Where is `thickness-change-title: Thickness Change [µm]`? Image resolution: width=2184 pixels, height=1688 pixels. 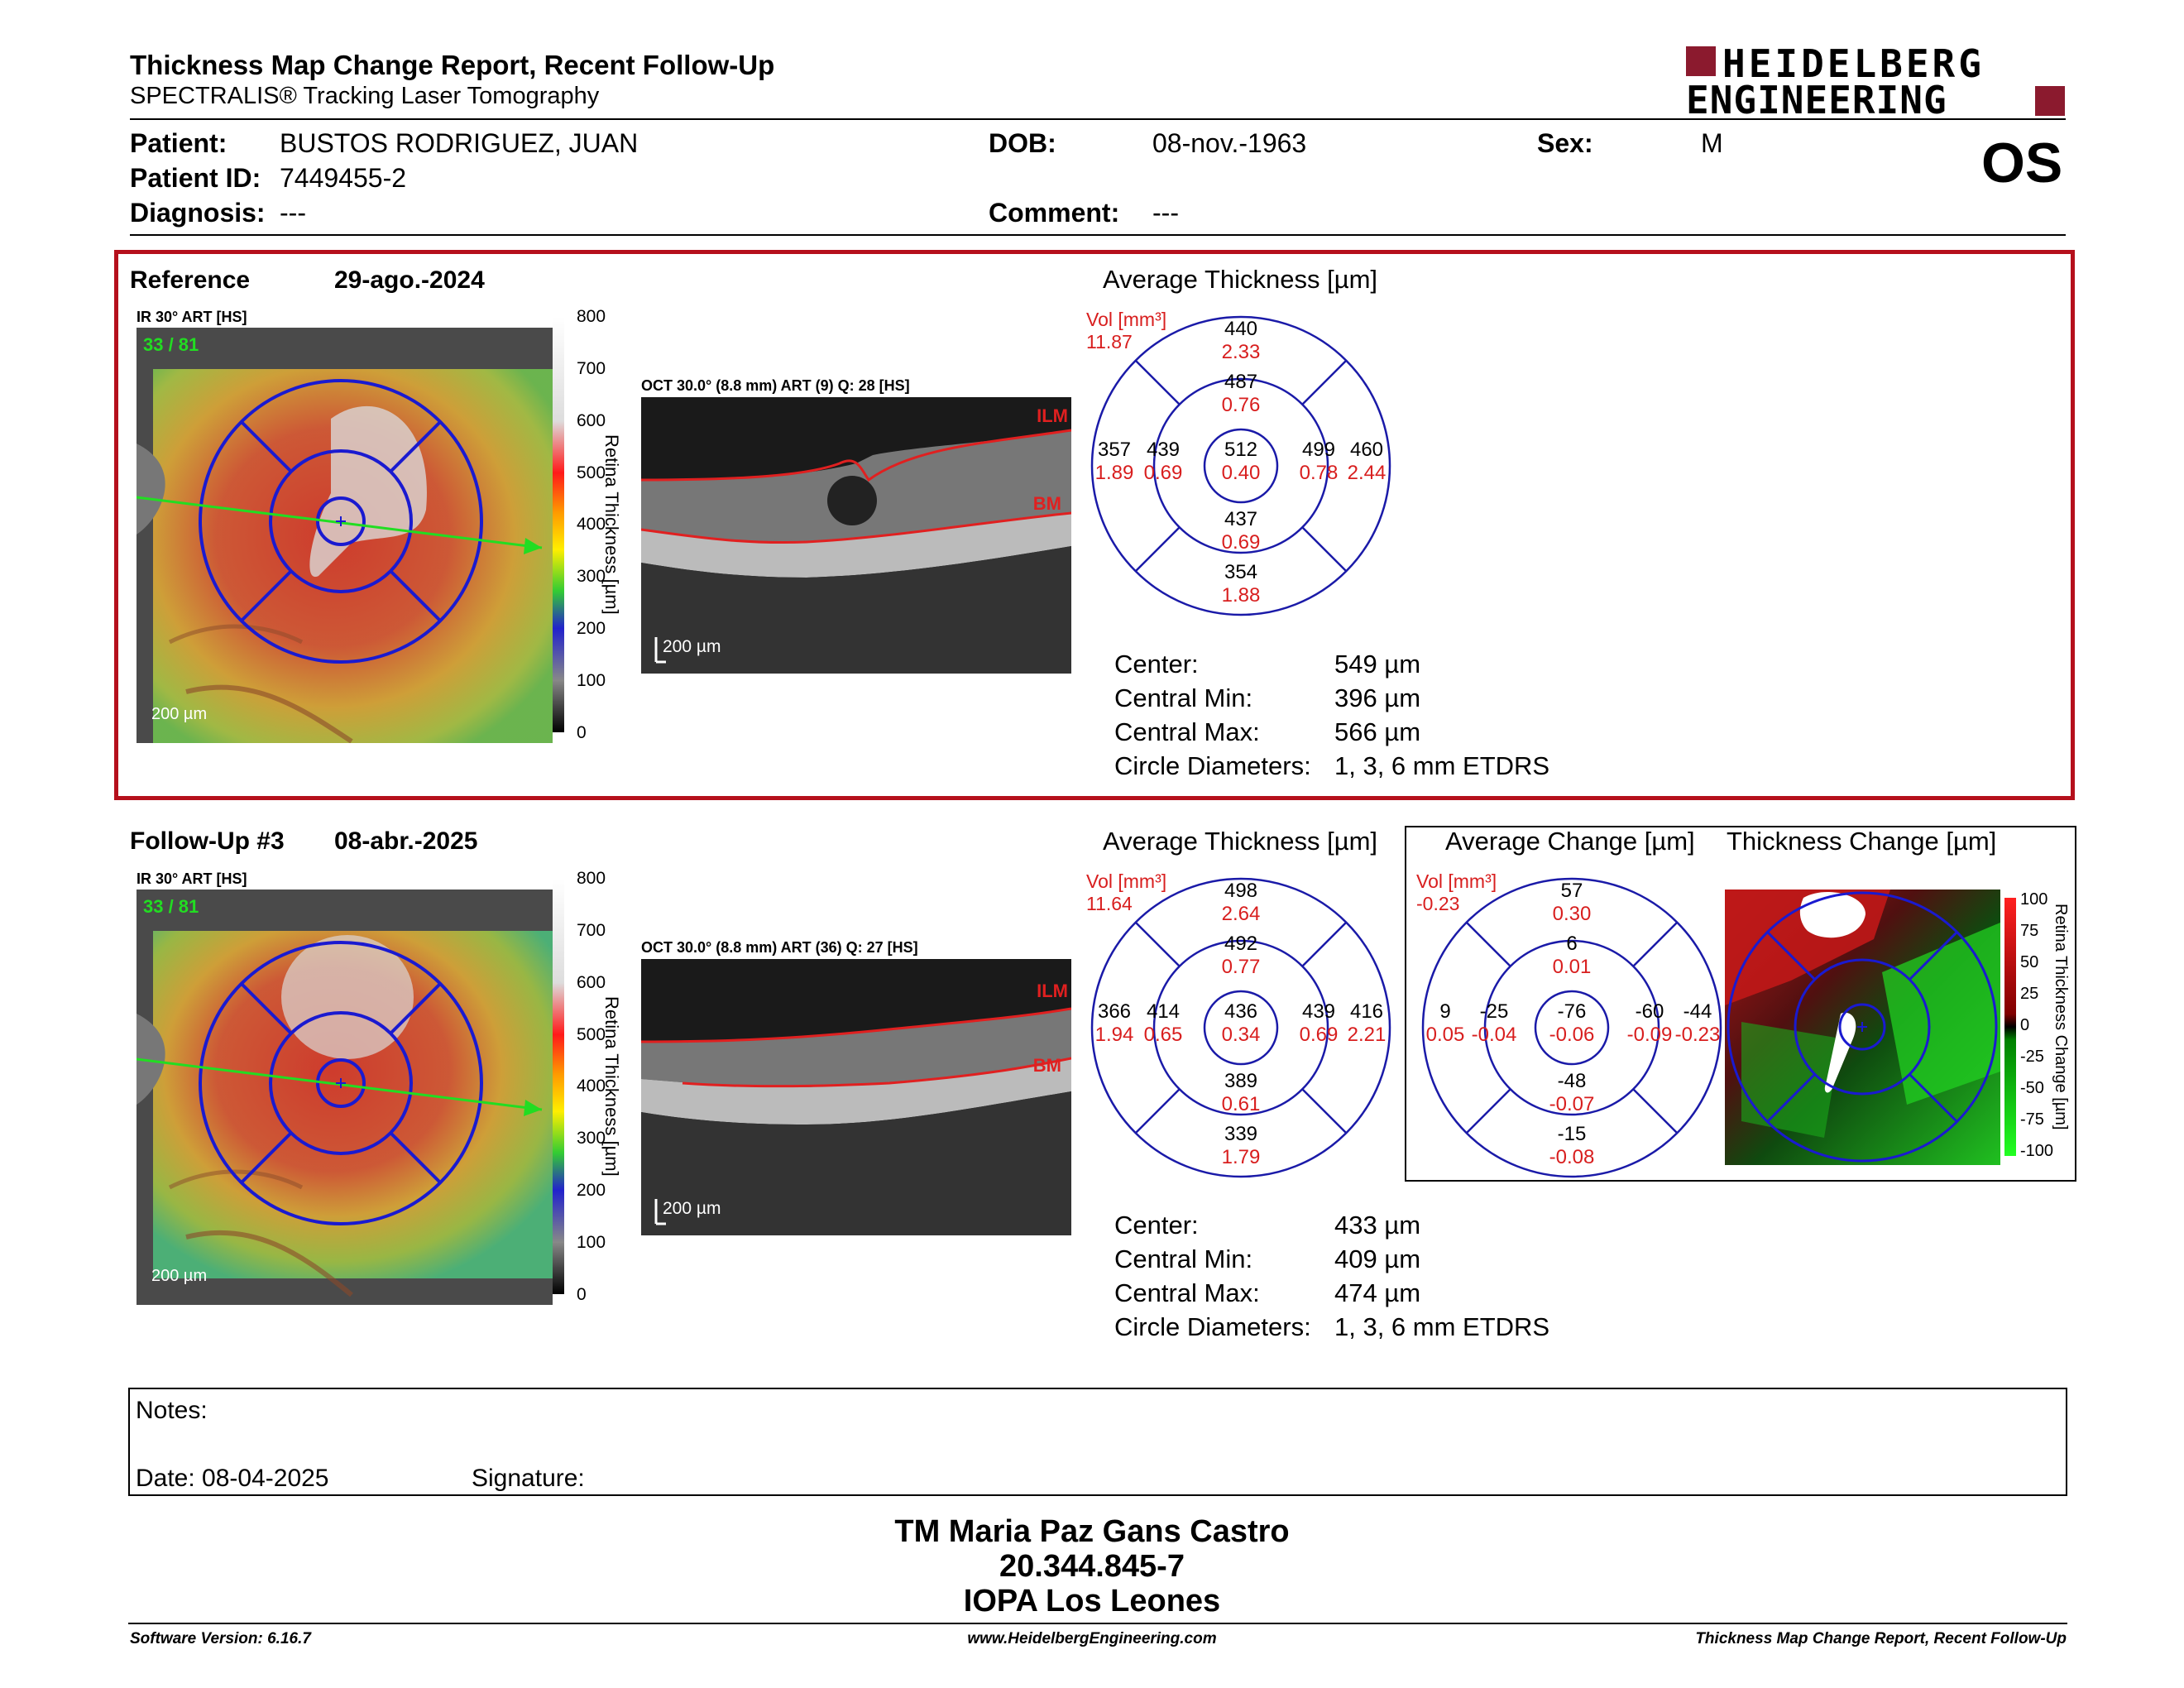
thickness-change-title: Thickness Change [µm] is located at coordinates (1862, 841).